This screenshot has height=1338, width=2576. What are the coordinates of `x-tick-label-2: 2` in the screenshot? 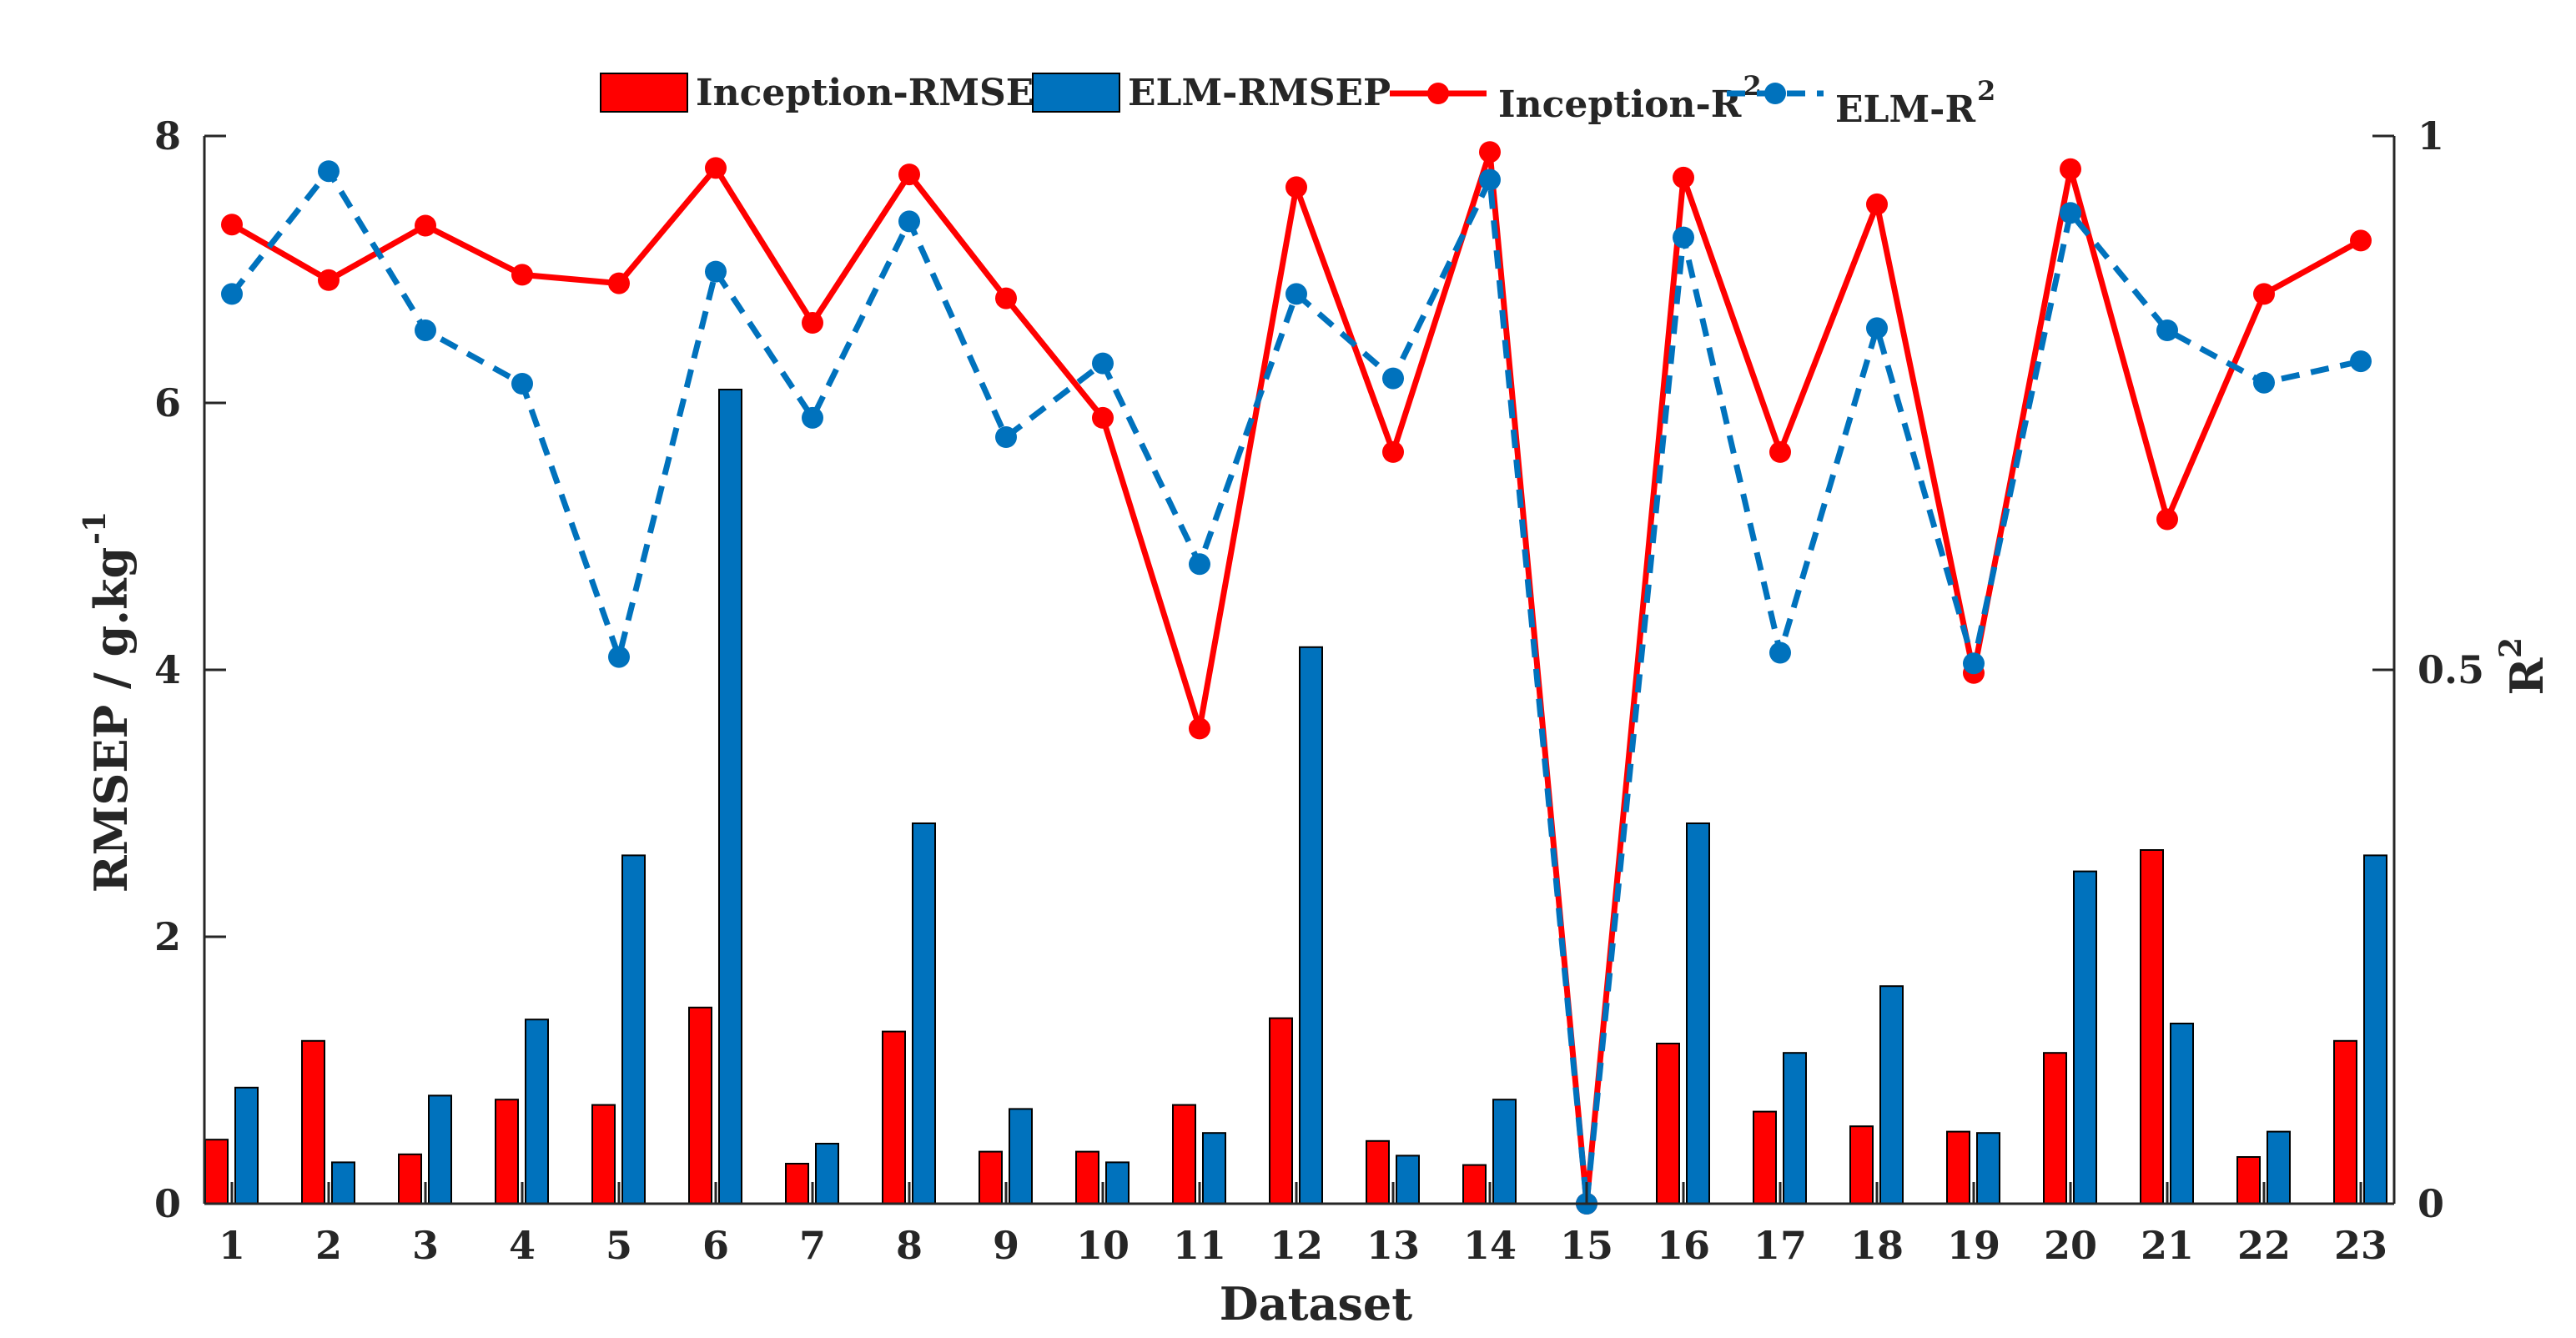 It's located at (328, 1245).